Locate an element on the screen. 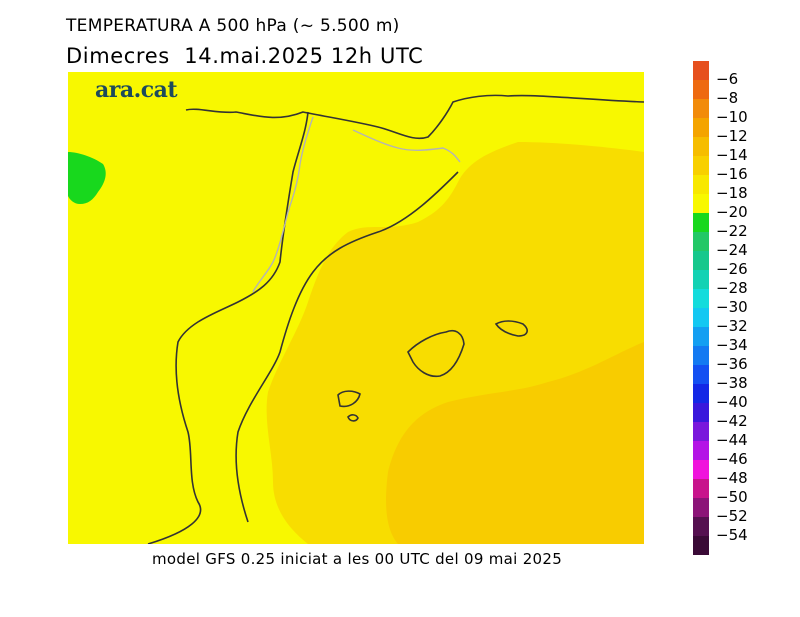 The height and width of the screenshot is (617, 800). legend-label: −8 is located at coordinates (727, 98).